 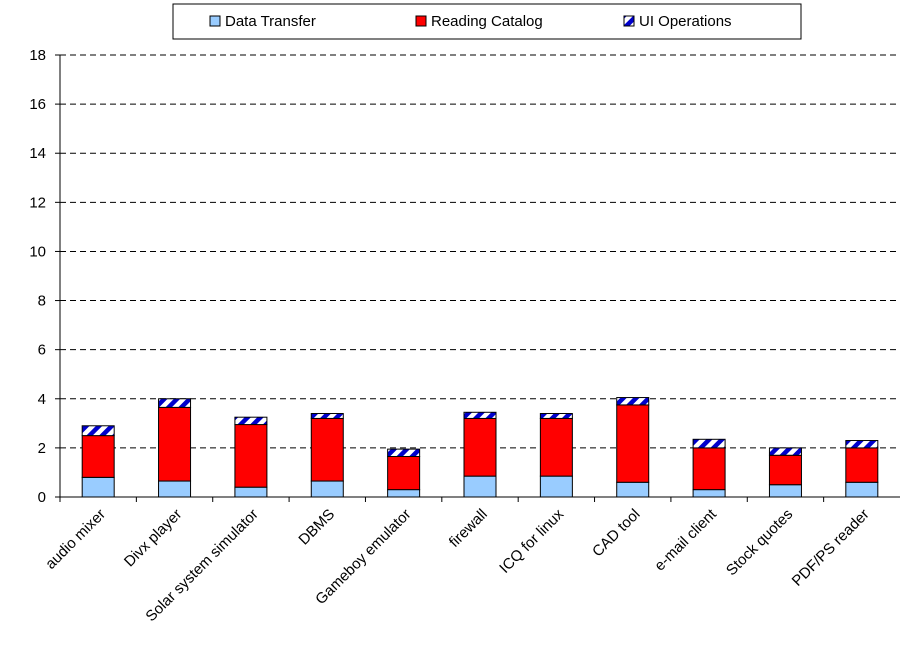 What do you see at coordinates (42, 301) in the screenshot?
I see `y-tick-label: 8` at bounding box center [42, 301].